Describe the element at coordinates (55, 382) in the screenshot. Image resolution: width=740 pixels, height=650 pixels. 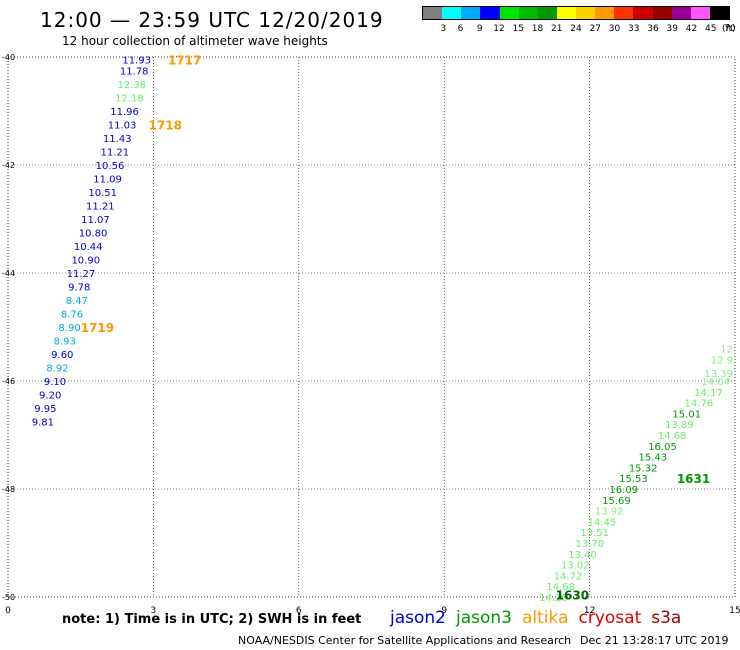
I see `wave-height-point: 9.10` at that location.